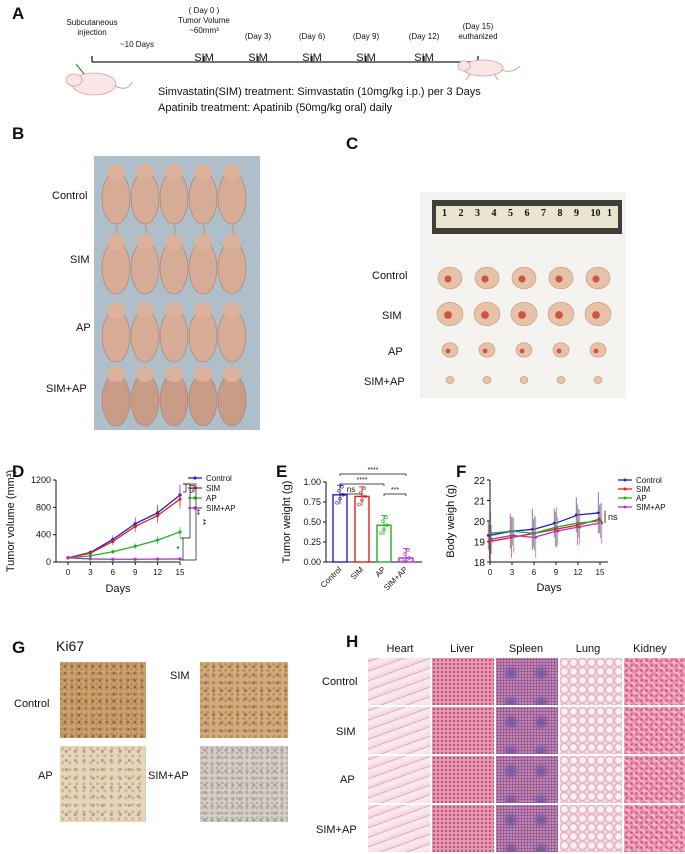 This screenshot has height=854, width=685. I want to click on x-tick-label: 9, so click(135, 572).